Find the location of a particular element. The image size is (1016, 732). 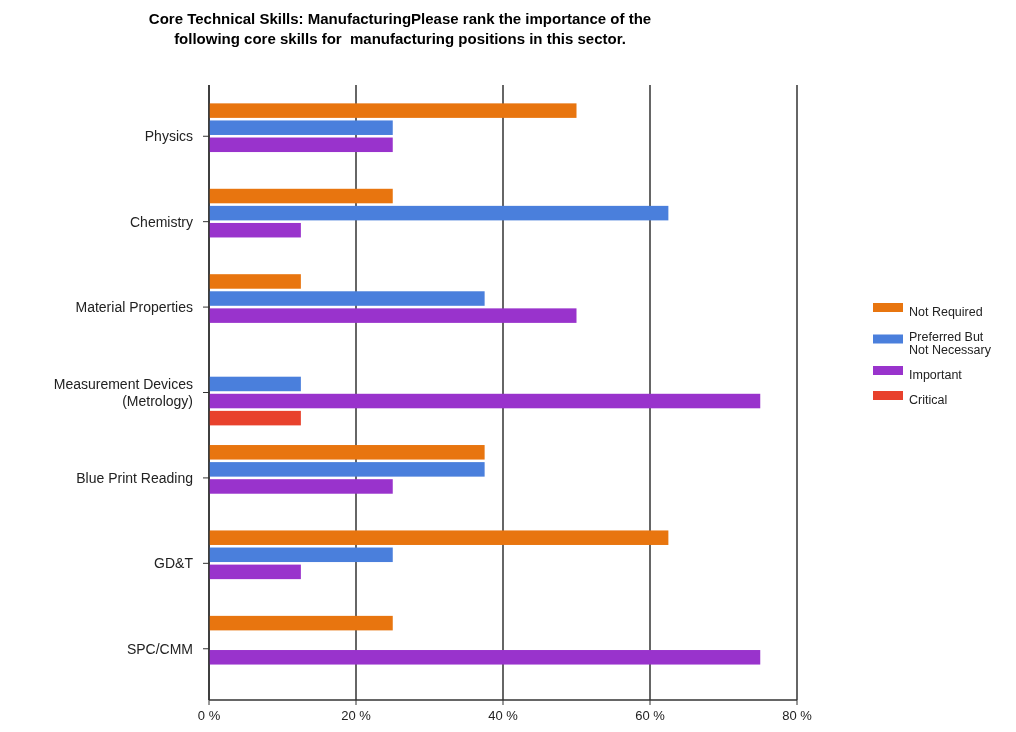

x-tick-label: 0 % is located at coordinates (209, 715).